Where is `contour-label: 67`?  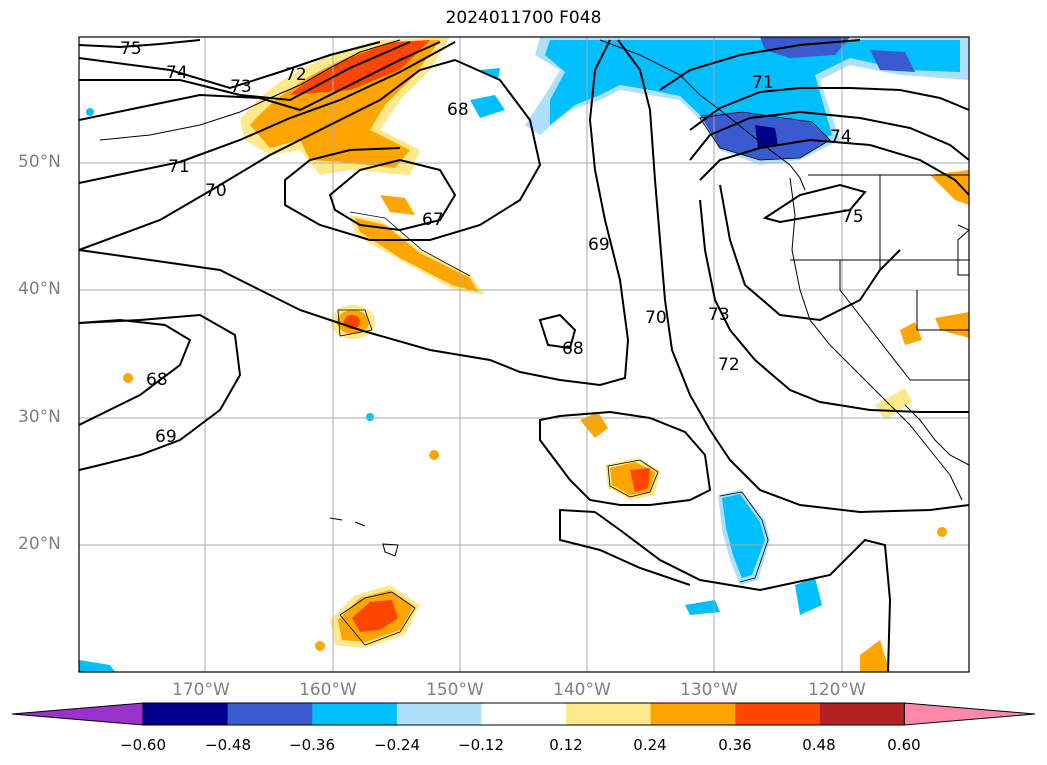 contour-label: 67 is located at coordinates (433, 220).